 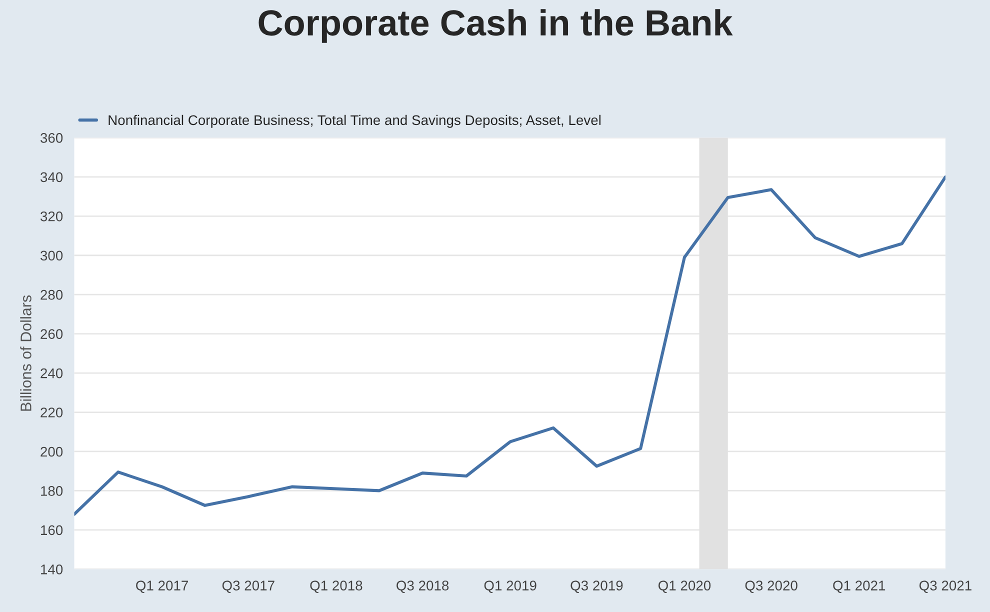 What do you see at coordinates (354, 121) in the screenshot?
I see `legend-label: Nonfinancial Corporate Business; Total Time and Savings Deposits; Asset, Level` at bounding box center [354, 121].